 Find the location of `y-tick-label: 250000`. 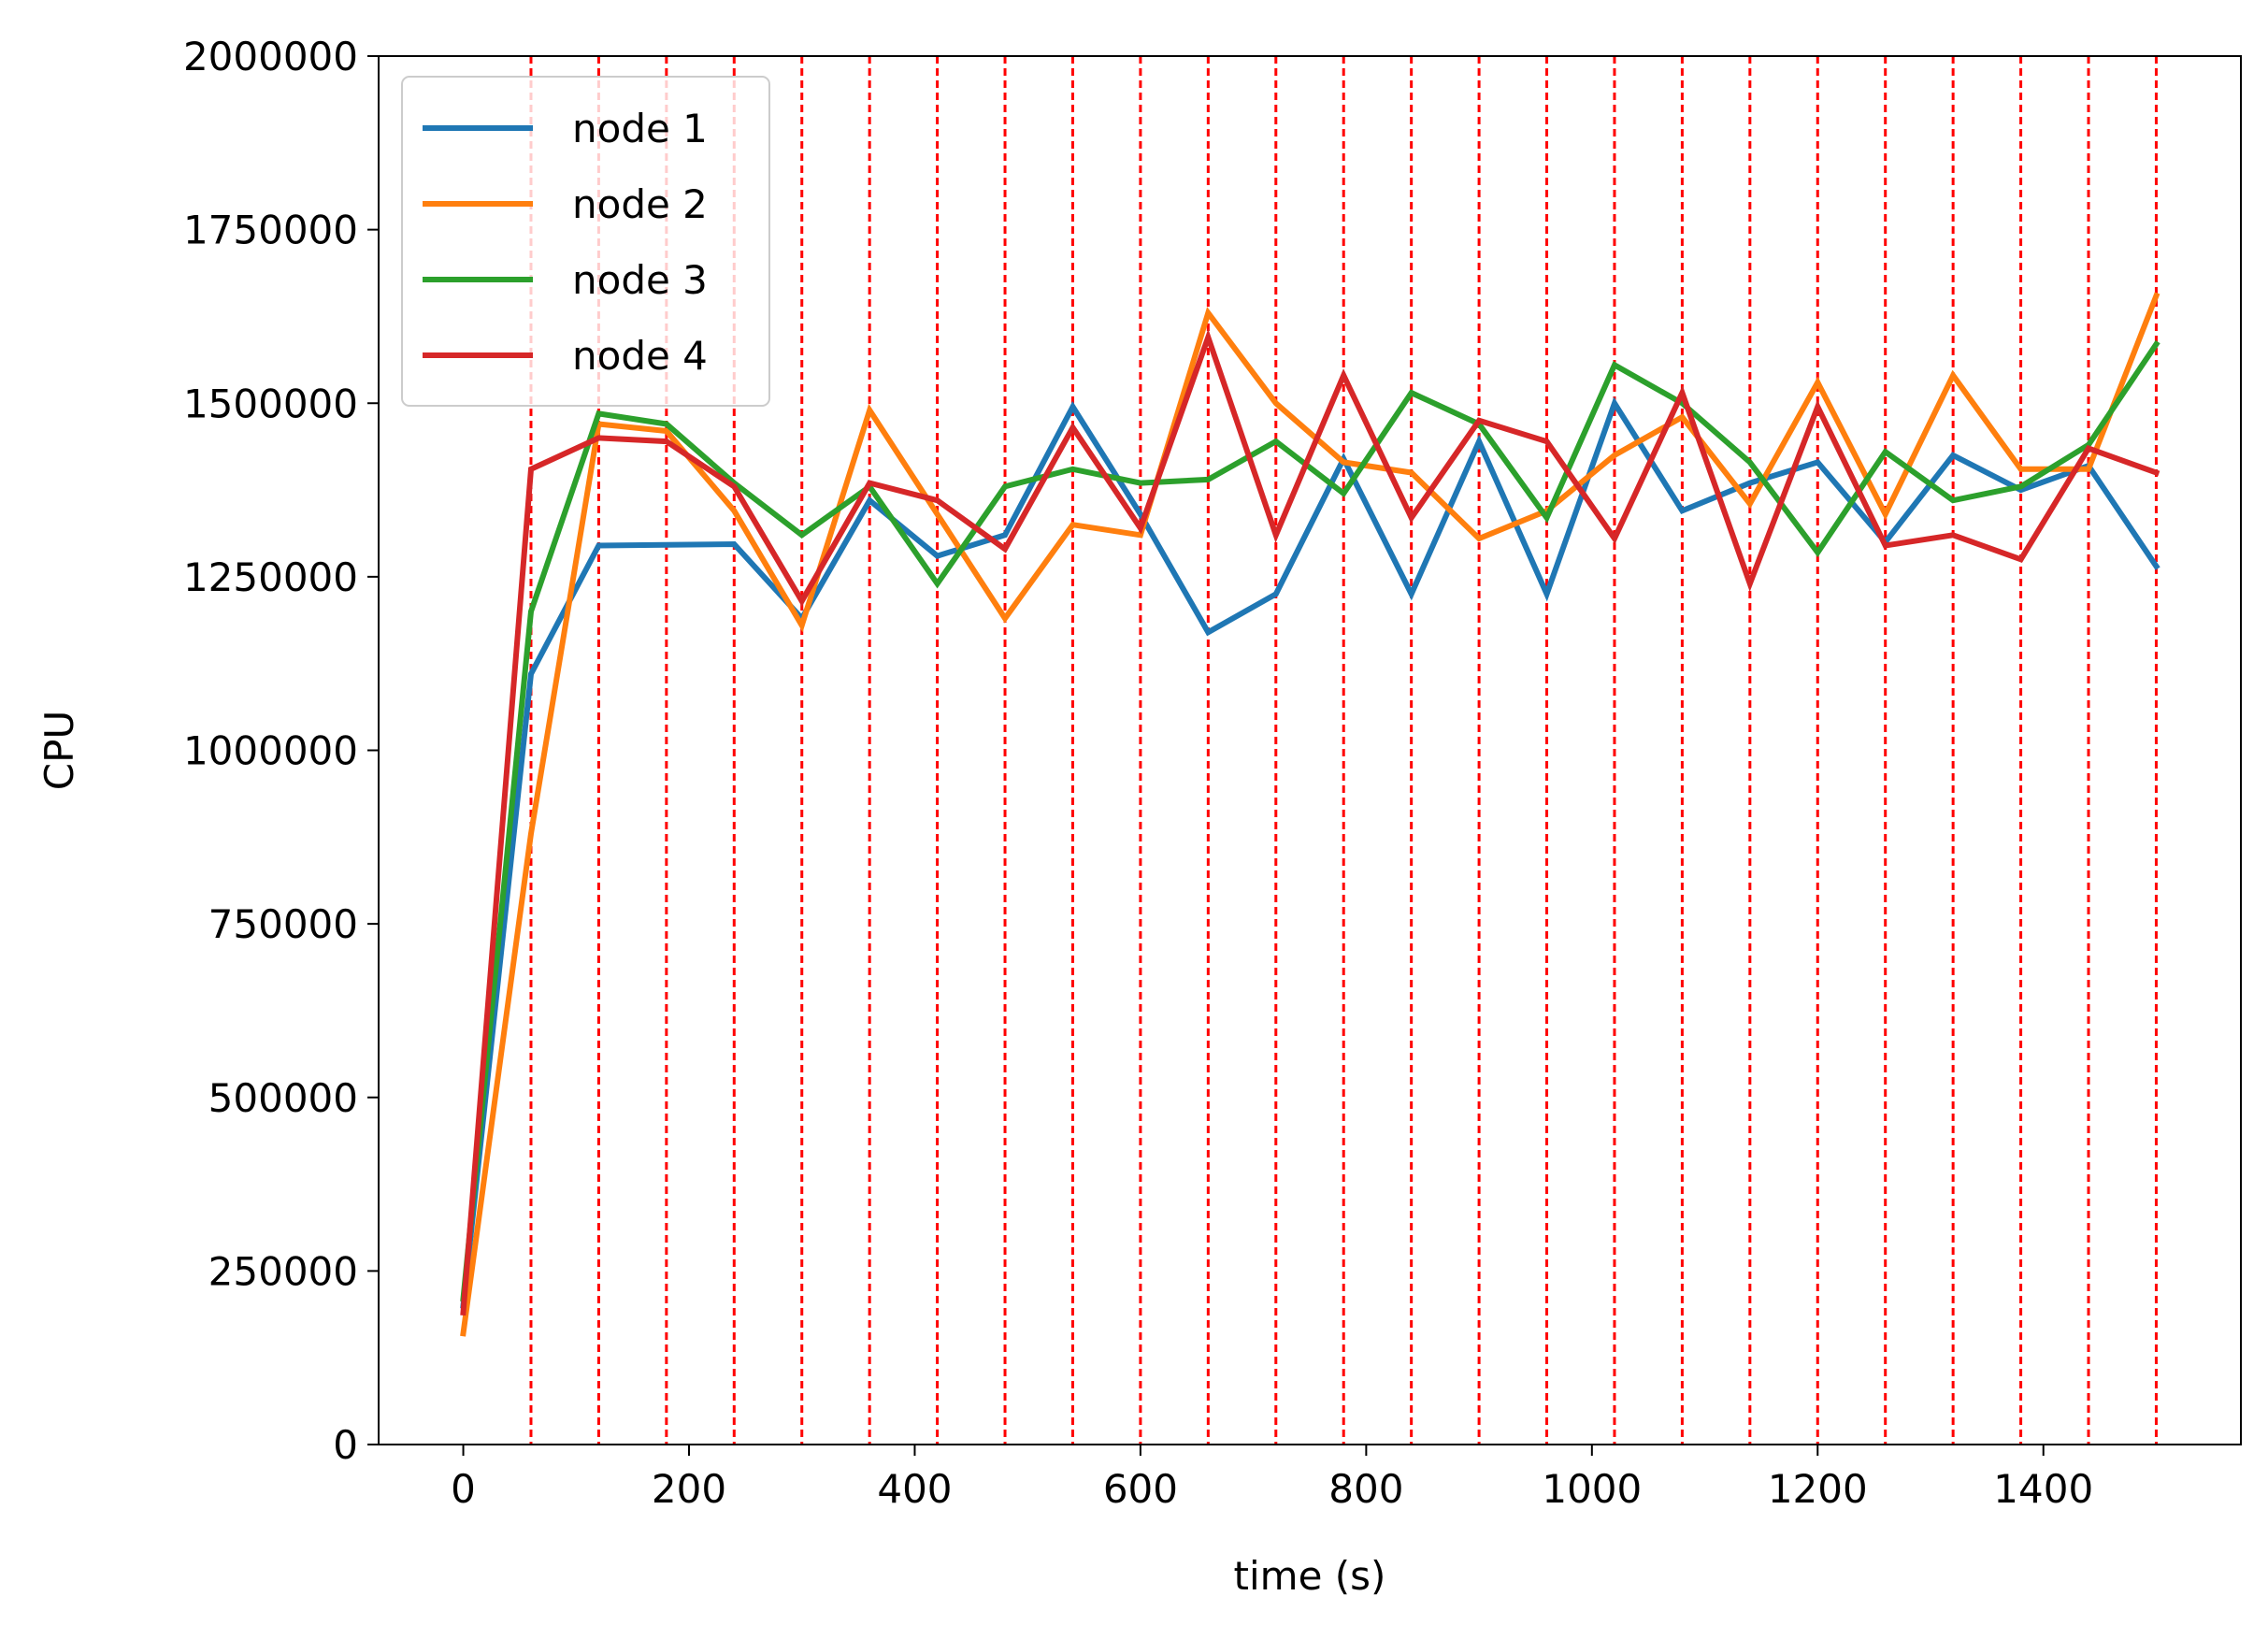

y-tick-label: 250000 is located at coordinates (283, 1271).